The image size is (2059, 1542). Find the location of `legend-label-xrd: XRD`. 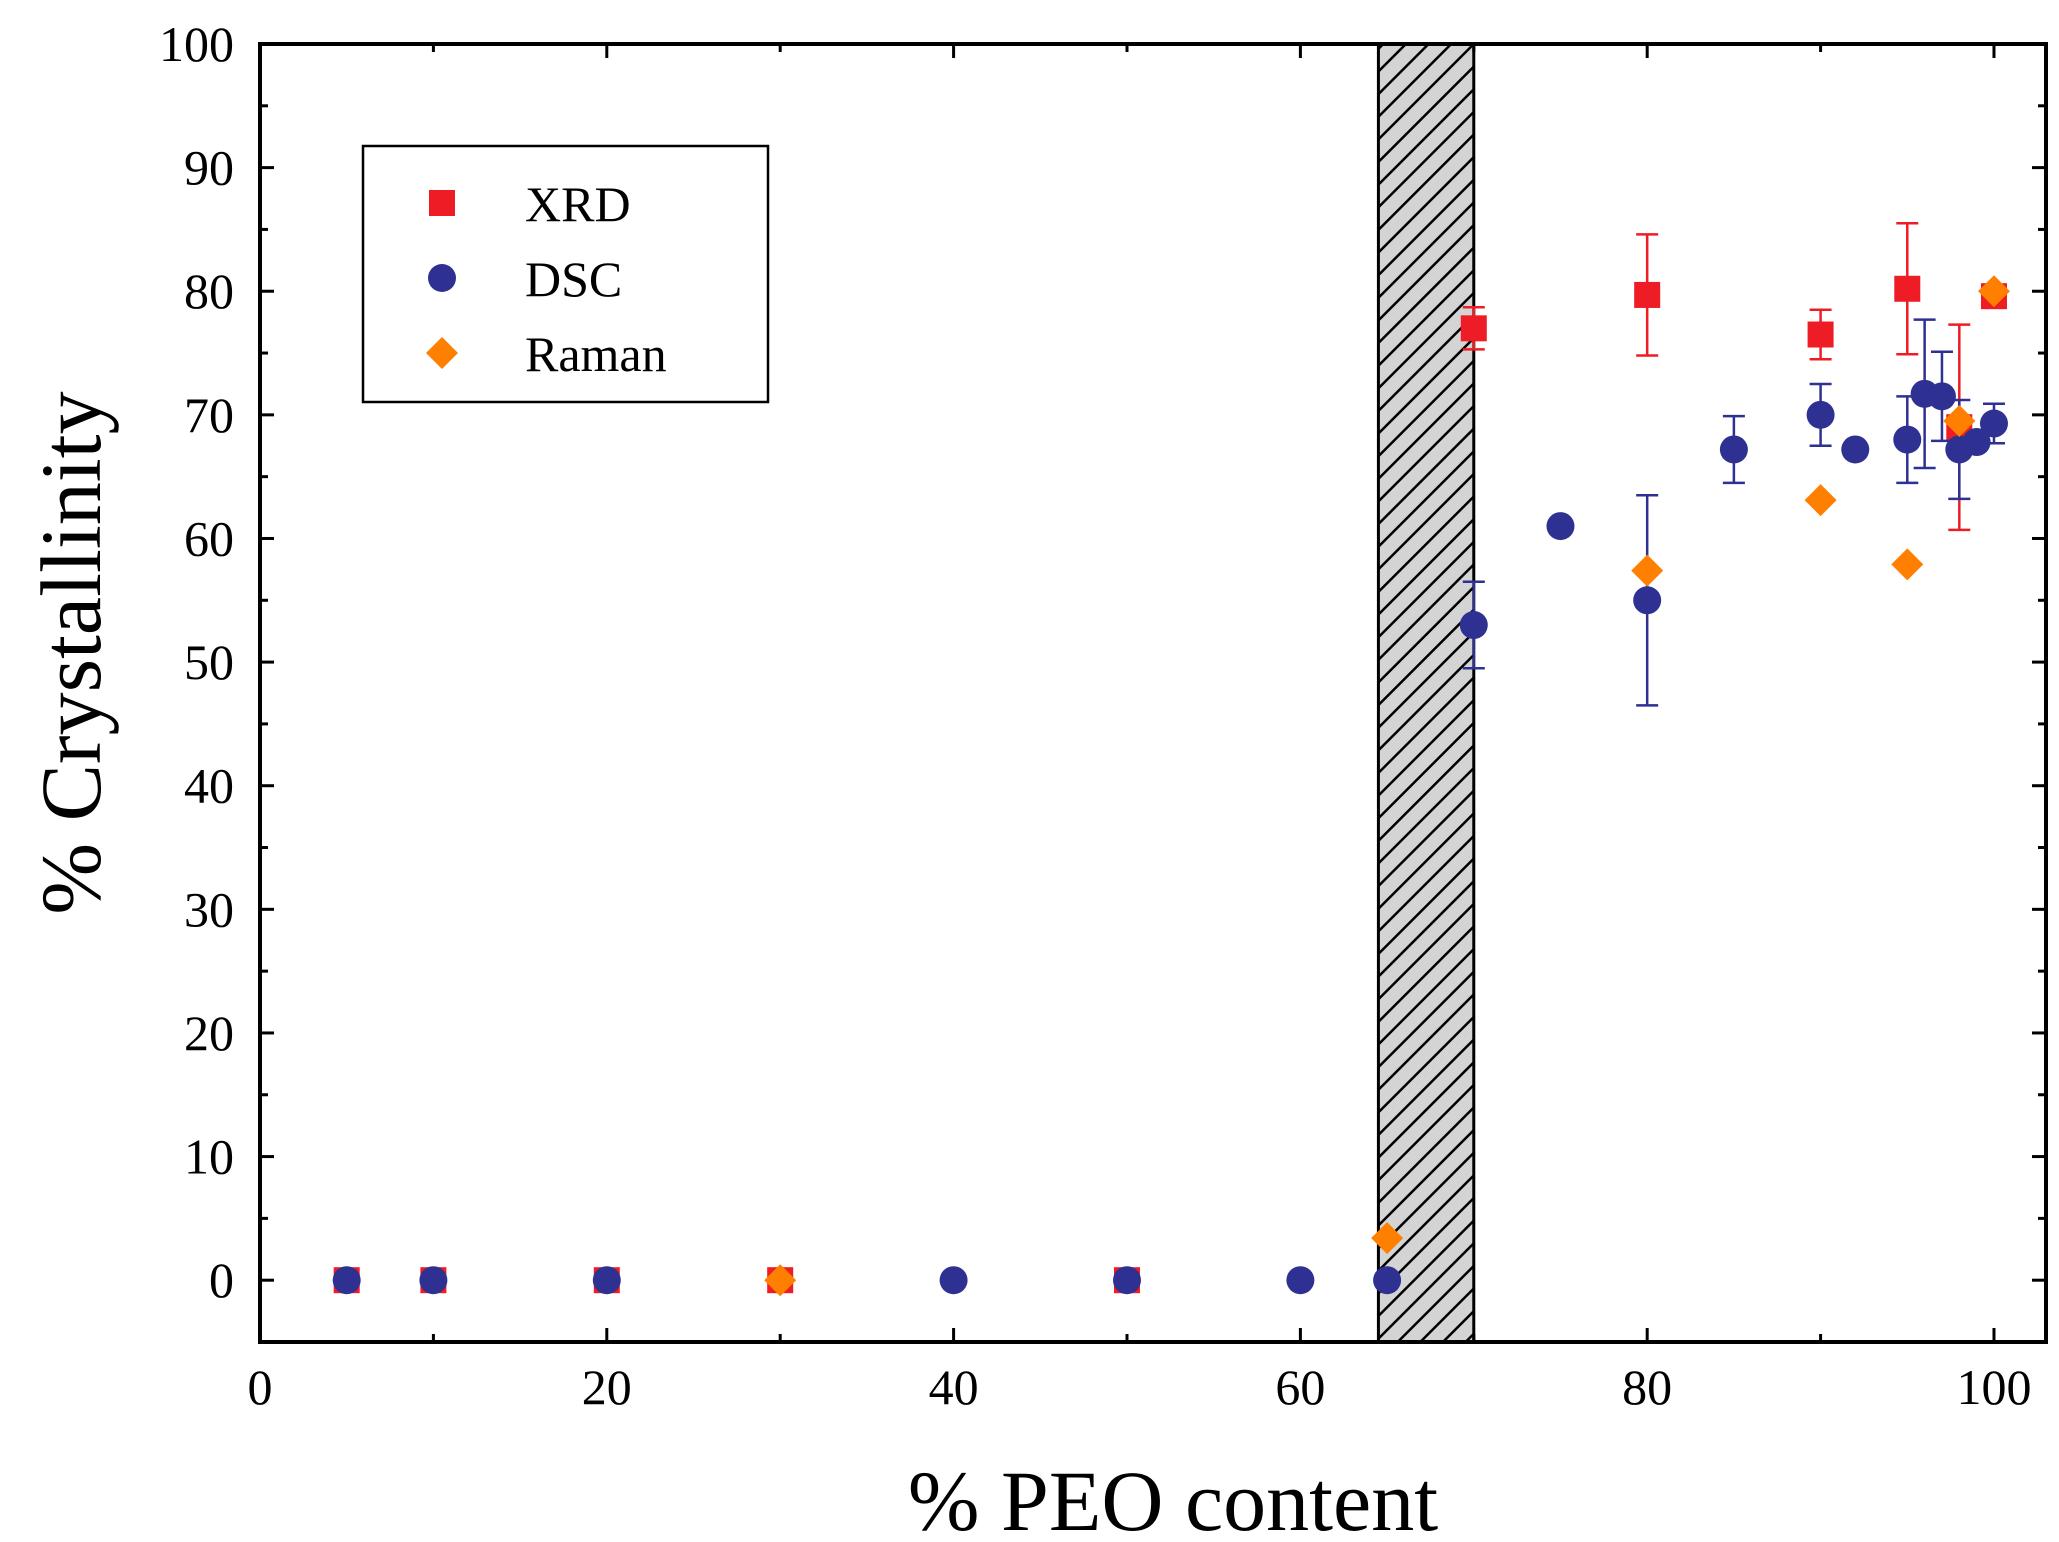

legend-label-xrd: XRD is located at coordinates (578, 204).